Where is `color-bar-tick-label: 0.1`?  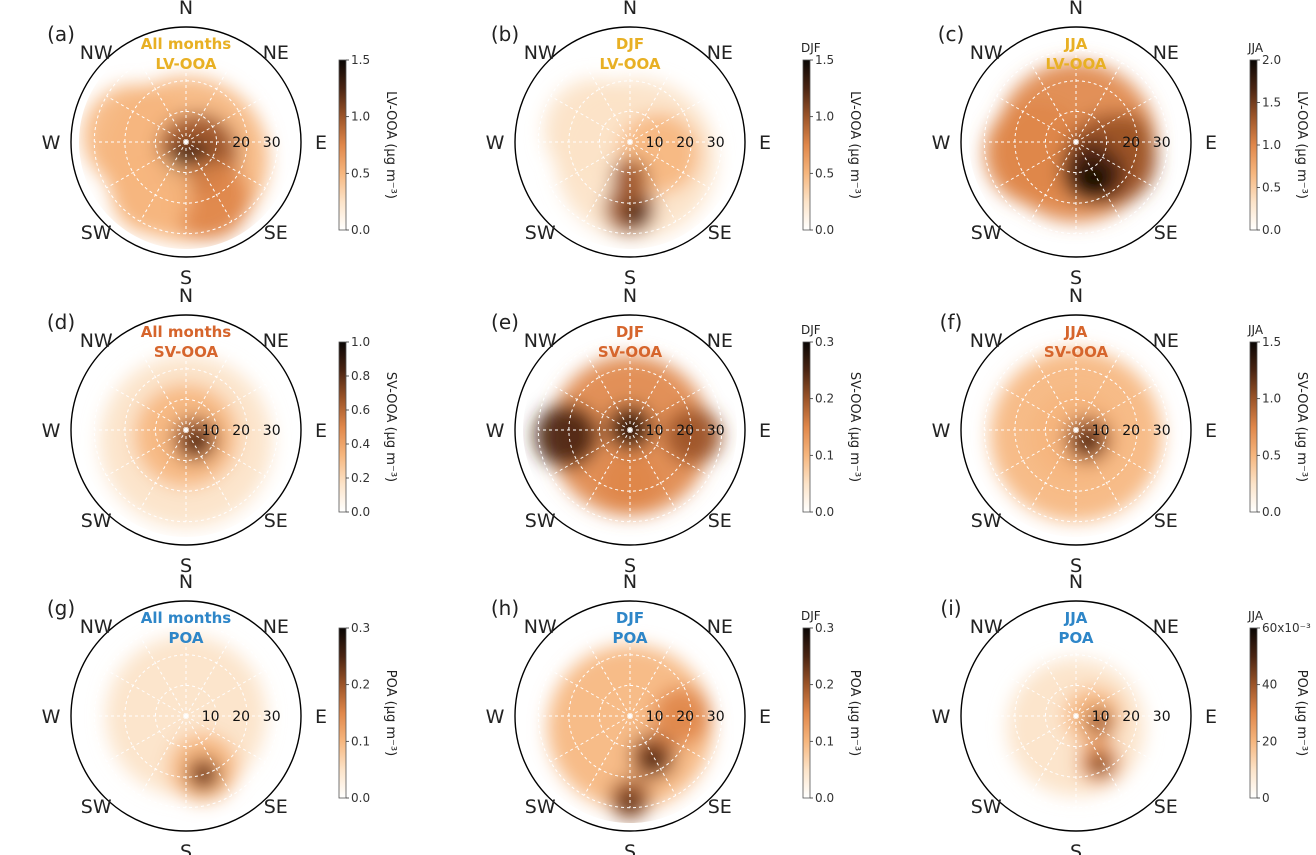
color-bar-tick-label: 0.1 is located at coordinates (824, 455).